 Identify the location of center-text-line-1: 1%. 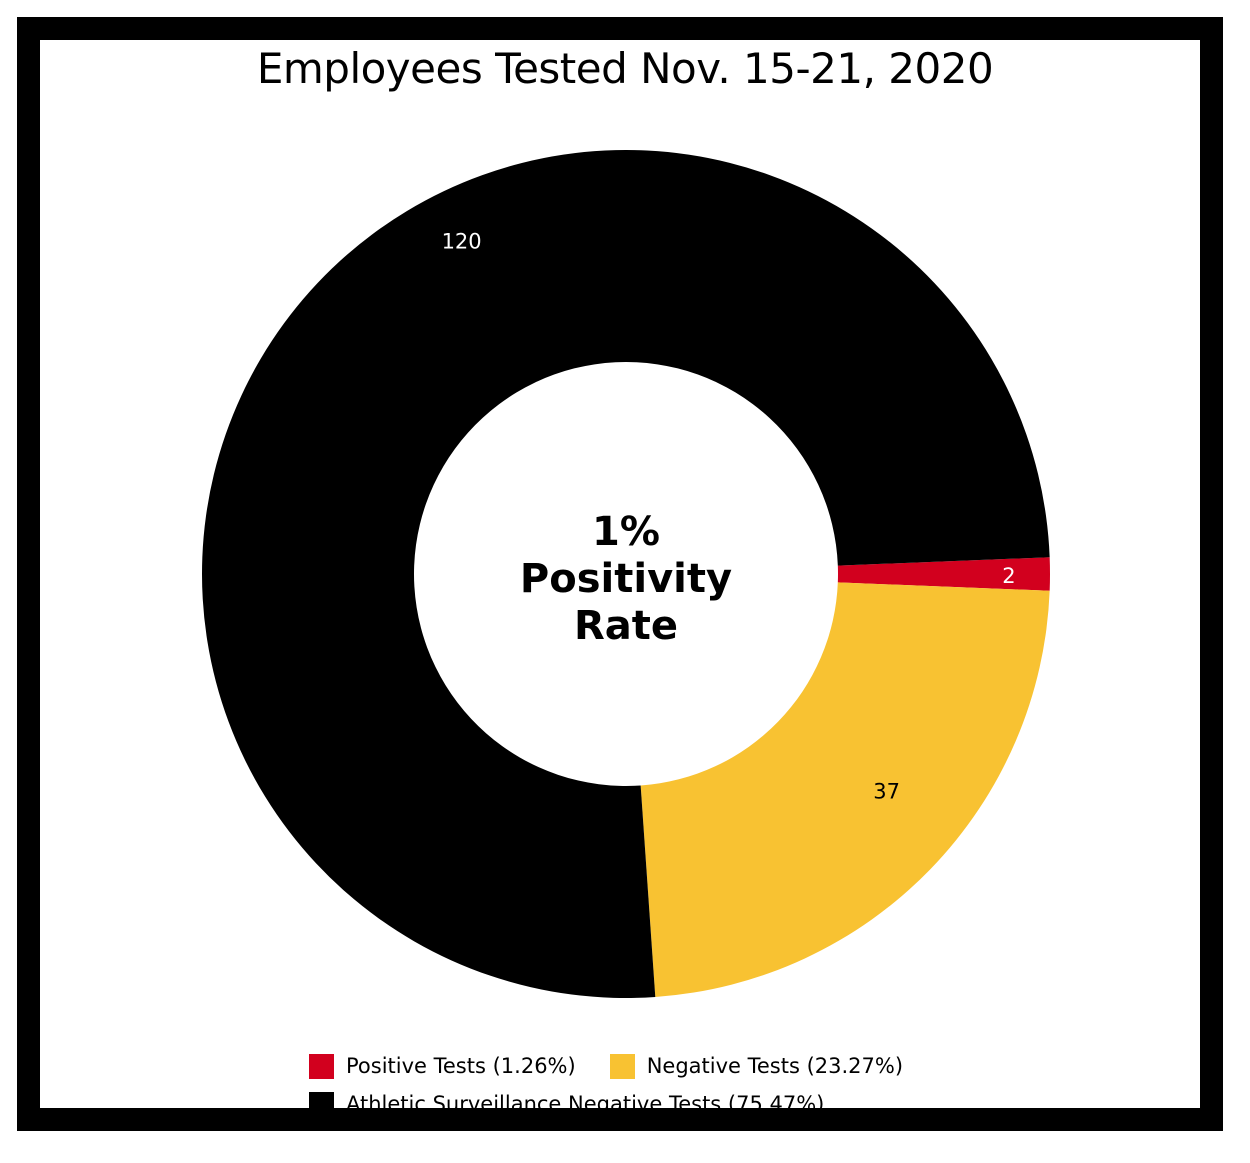
(626, 532).